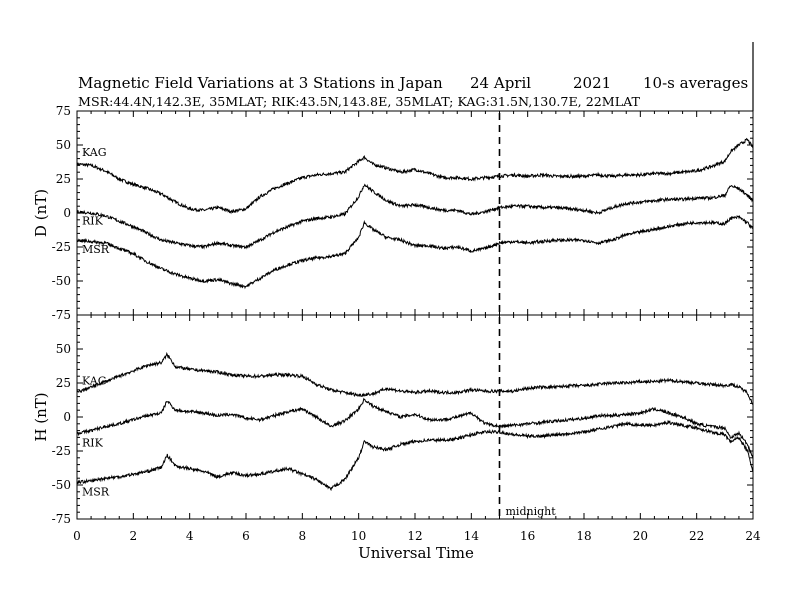 The height and width of the screenshot is (612, 792). What do you see at coordinates (94, 381) in the screenshot?
I see `series-label-H-KAG: KAG` at bounding box center [94, 381].